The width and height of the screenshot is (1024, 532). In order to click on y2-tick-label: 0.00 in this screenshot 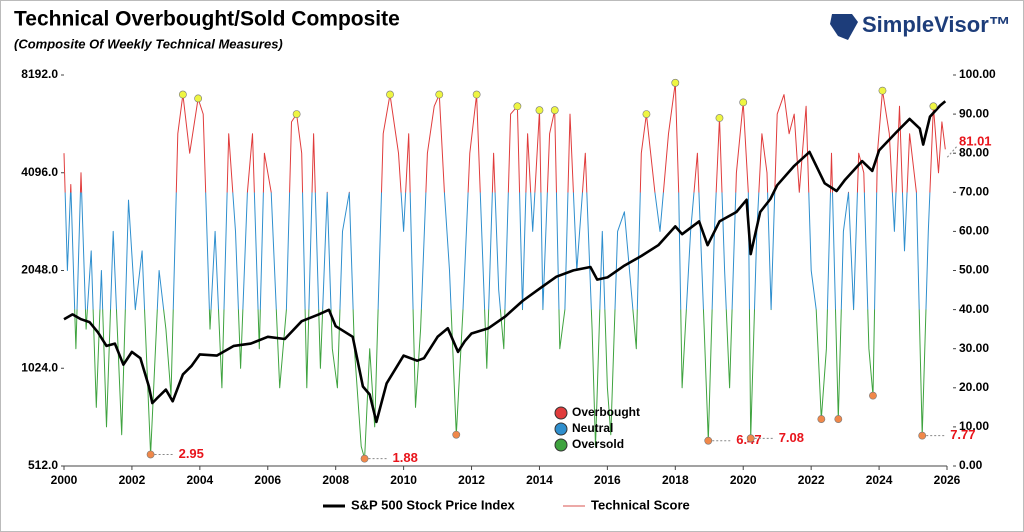, I will do `click(971, 465)`.